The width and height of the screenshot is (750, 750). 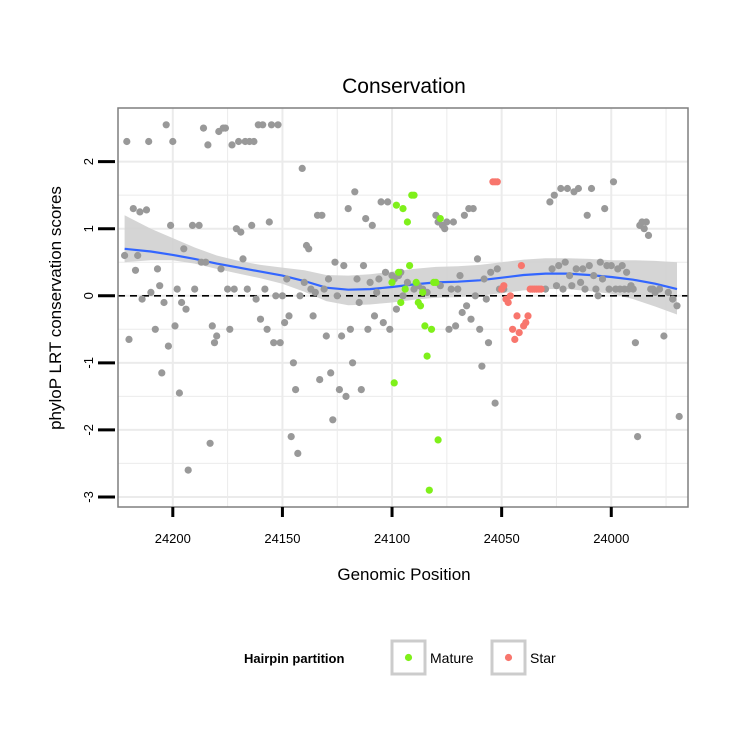 What do you see at coordinates (611, 538) in the screenshot?
I see `x-tick-label: 24000` at bounding box center [611, 538].